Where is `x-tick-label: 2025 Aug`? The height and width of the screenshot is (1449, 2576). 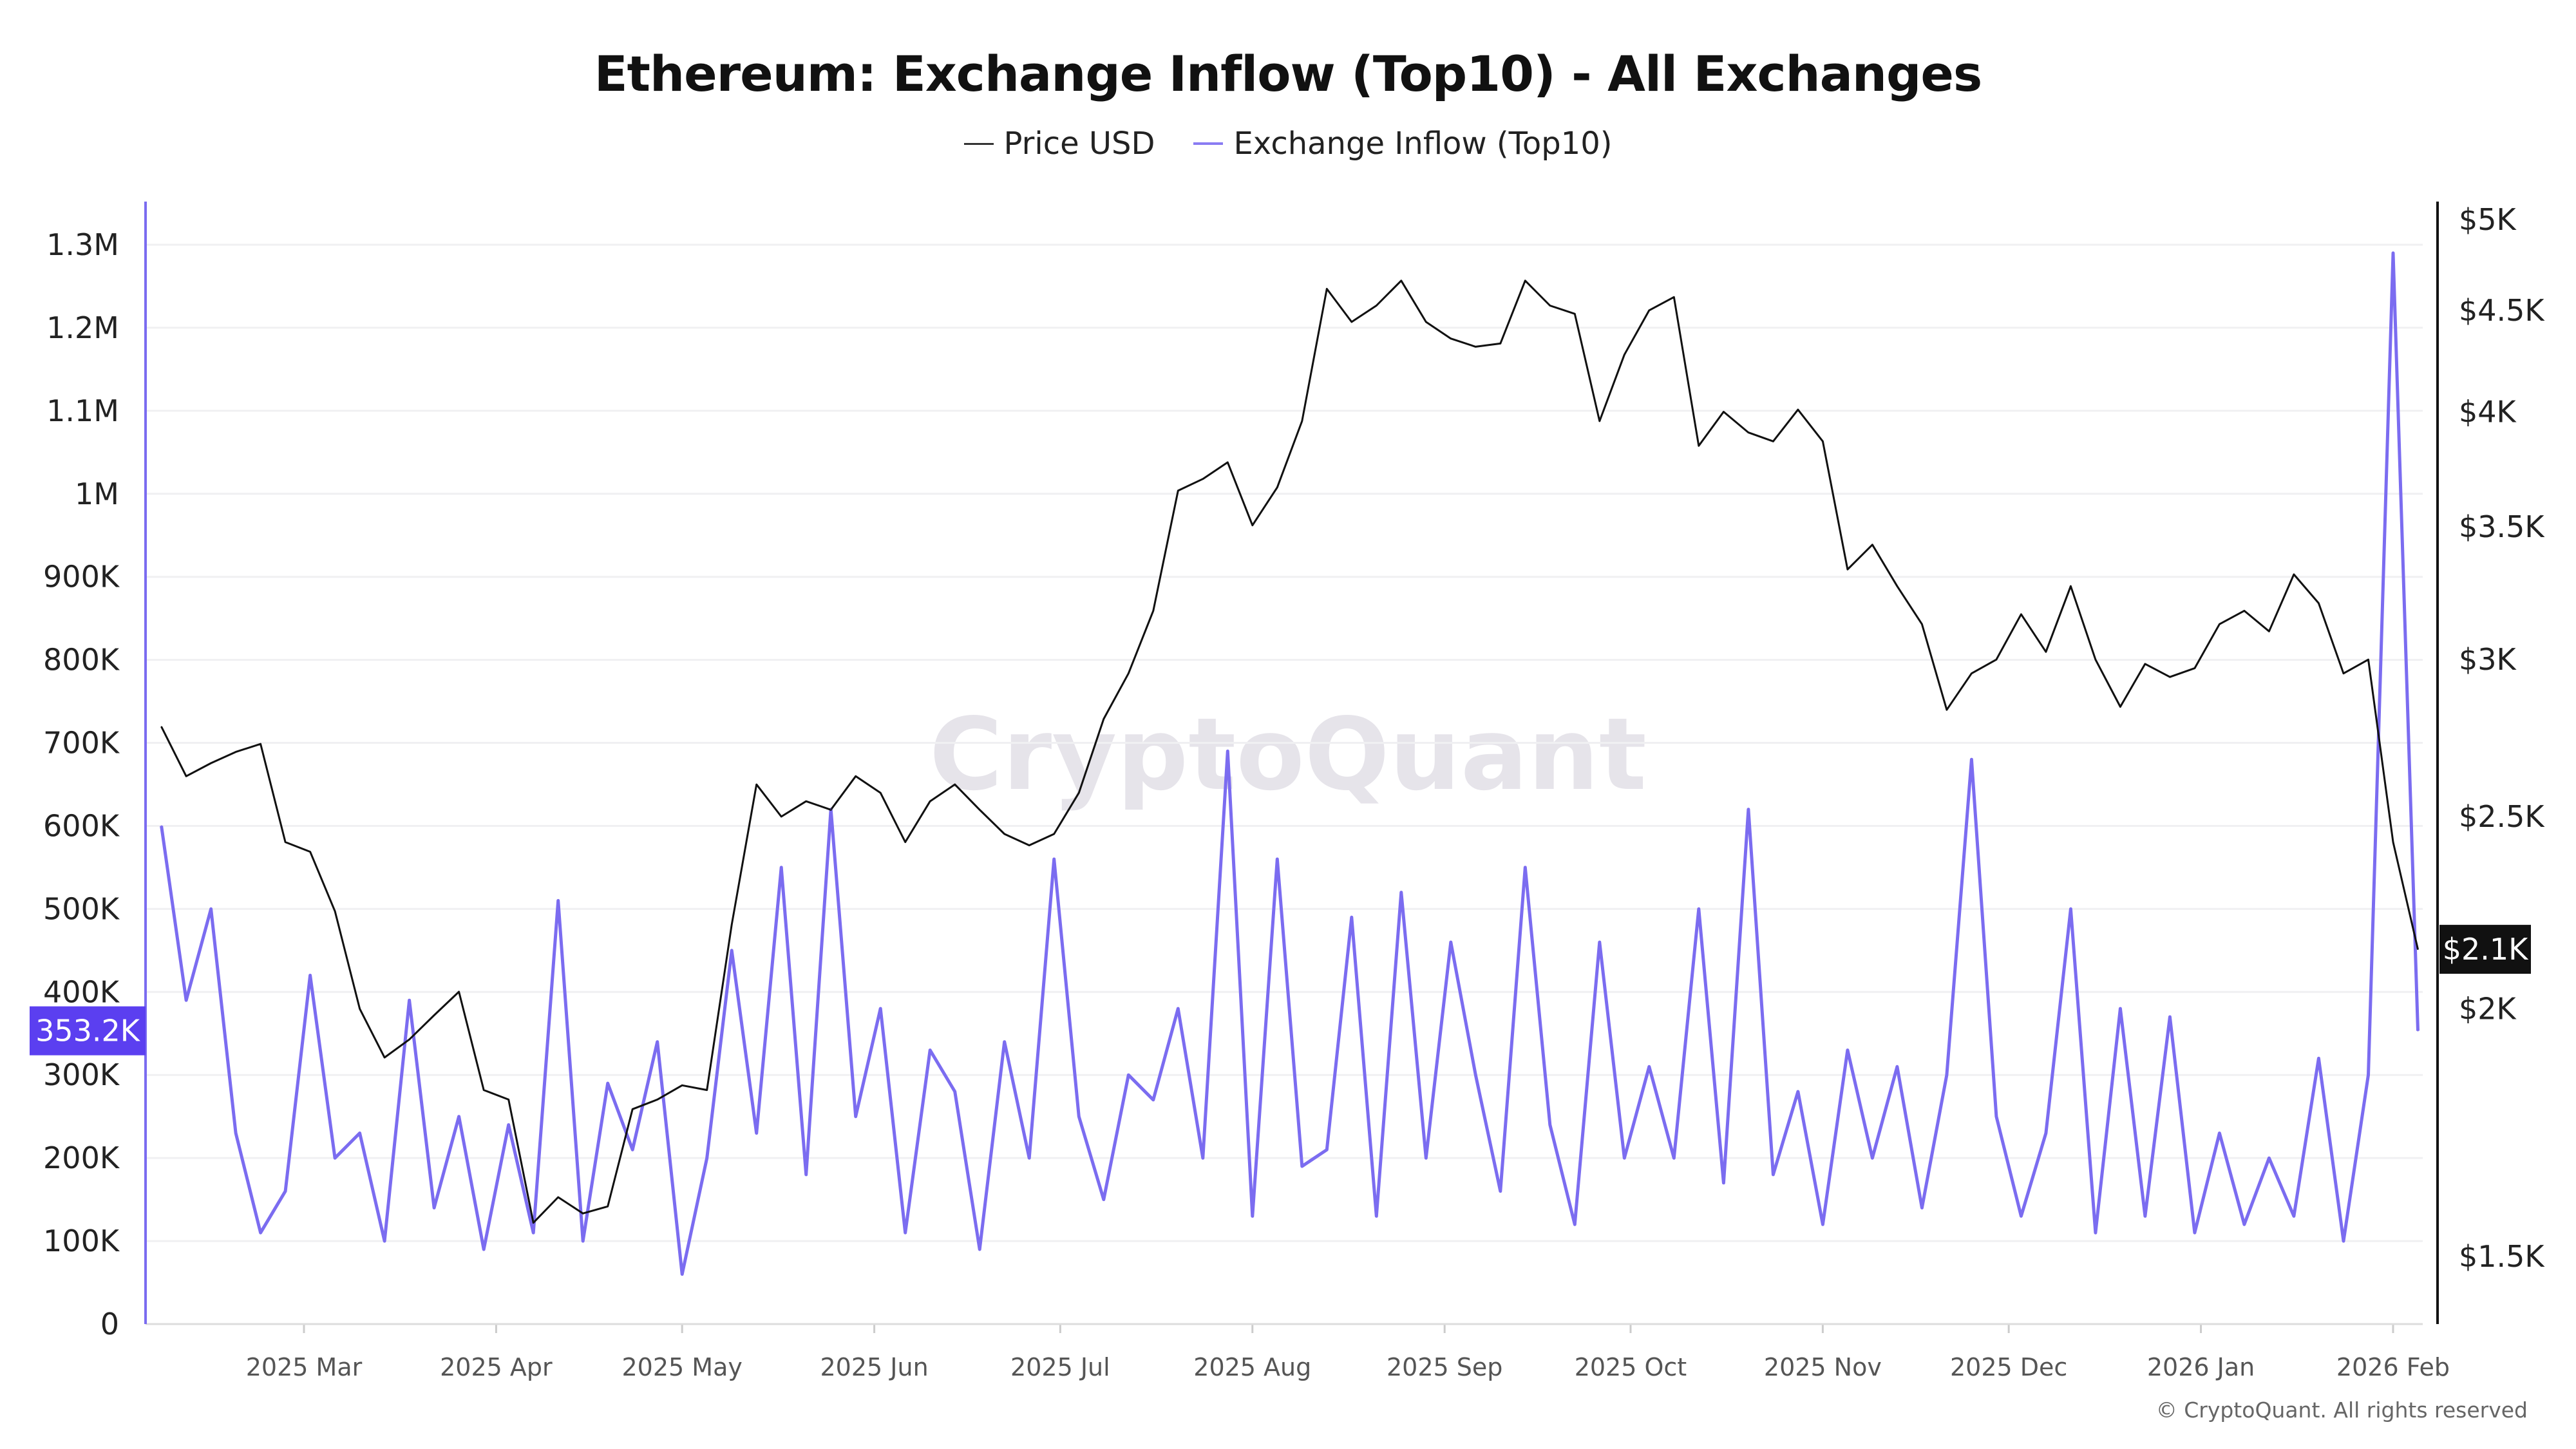
x-tick-label: 2025 Aug is located at coordinates (1252, 1367).